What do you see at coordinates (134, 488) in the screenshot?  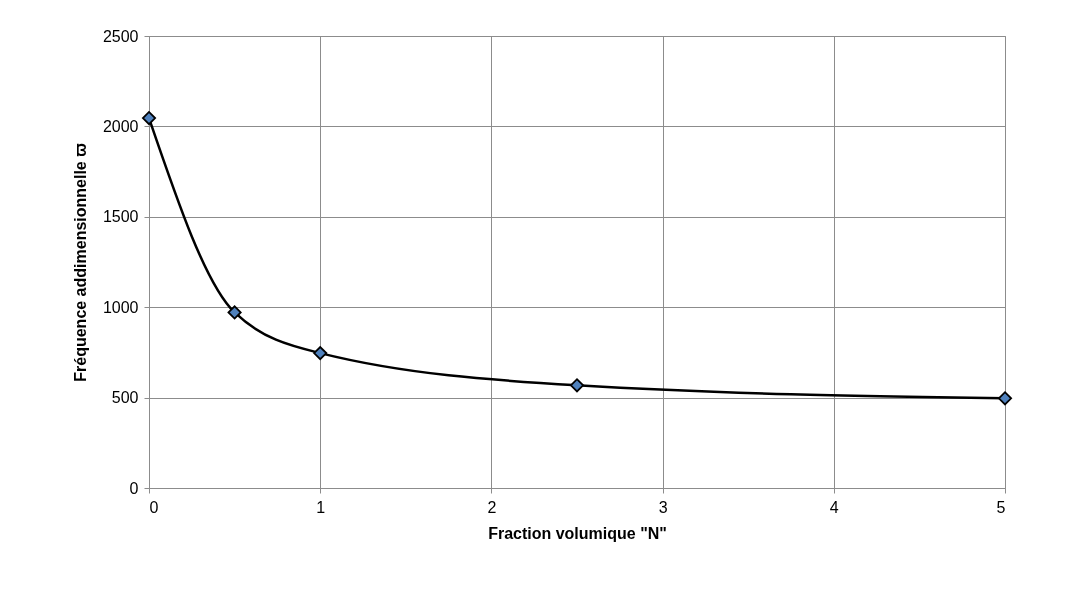 I see `y-tick-label: 0` at bounding box center [134, 488].